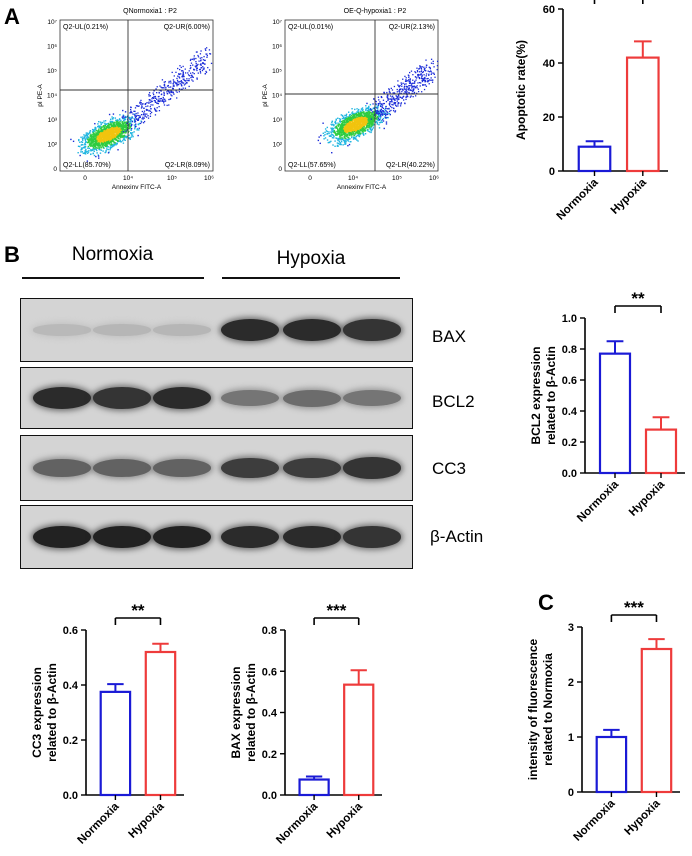  Describe the element at coordinates (312, 165) in the screenshot. I see `quadrant-label-ll: Q2-LL(57.65%)` at that location.